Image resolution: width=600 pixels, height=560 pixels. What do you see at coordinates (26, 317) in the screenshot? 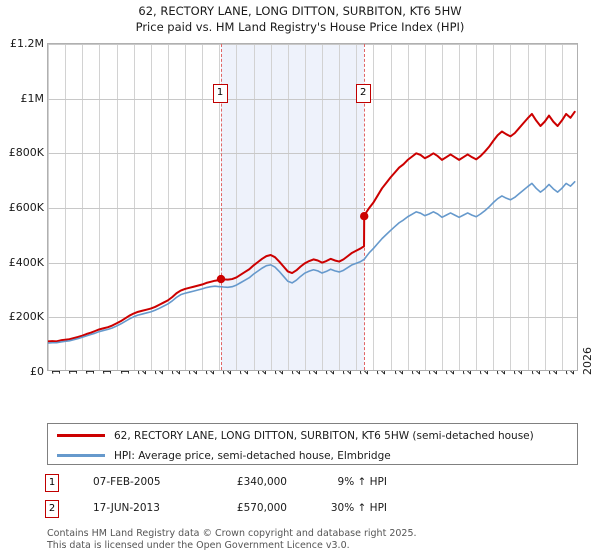
I see `y-tick-label: £200K` at bounding box center [26, 317].